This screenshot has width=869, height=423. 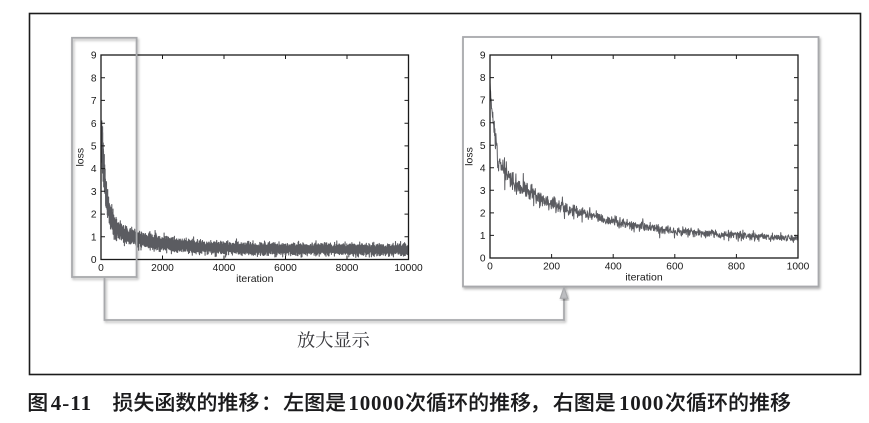 I want to click on svg-text: 8000, so click(x=347, y=268).